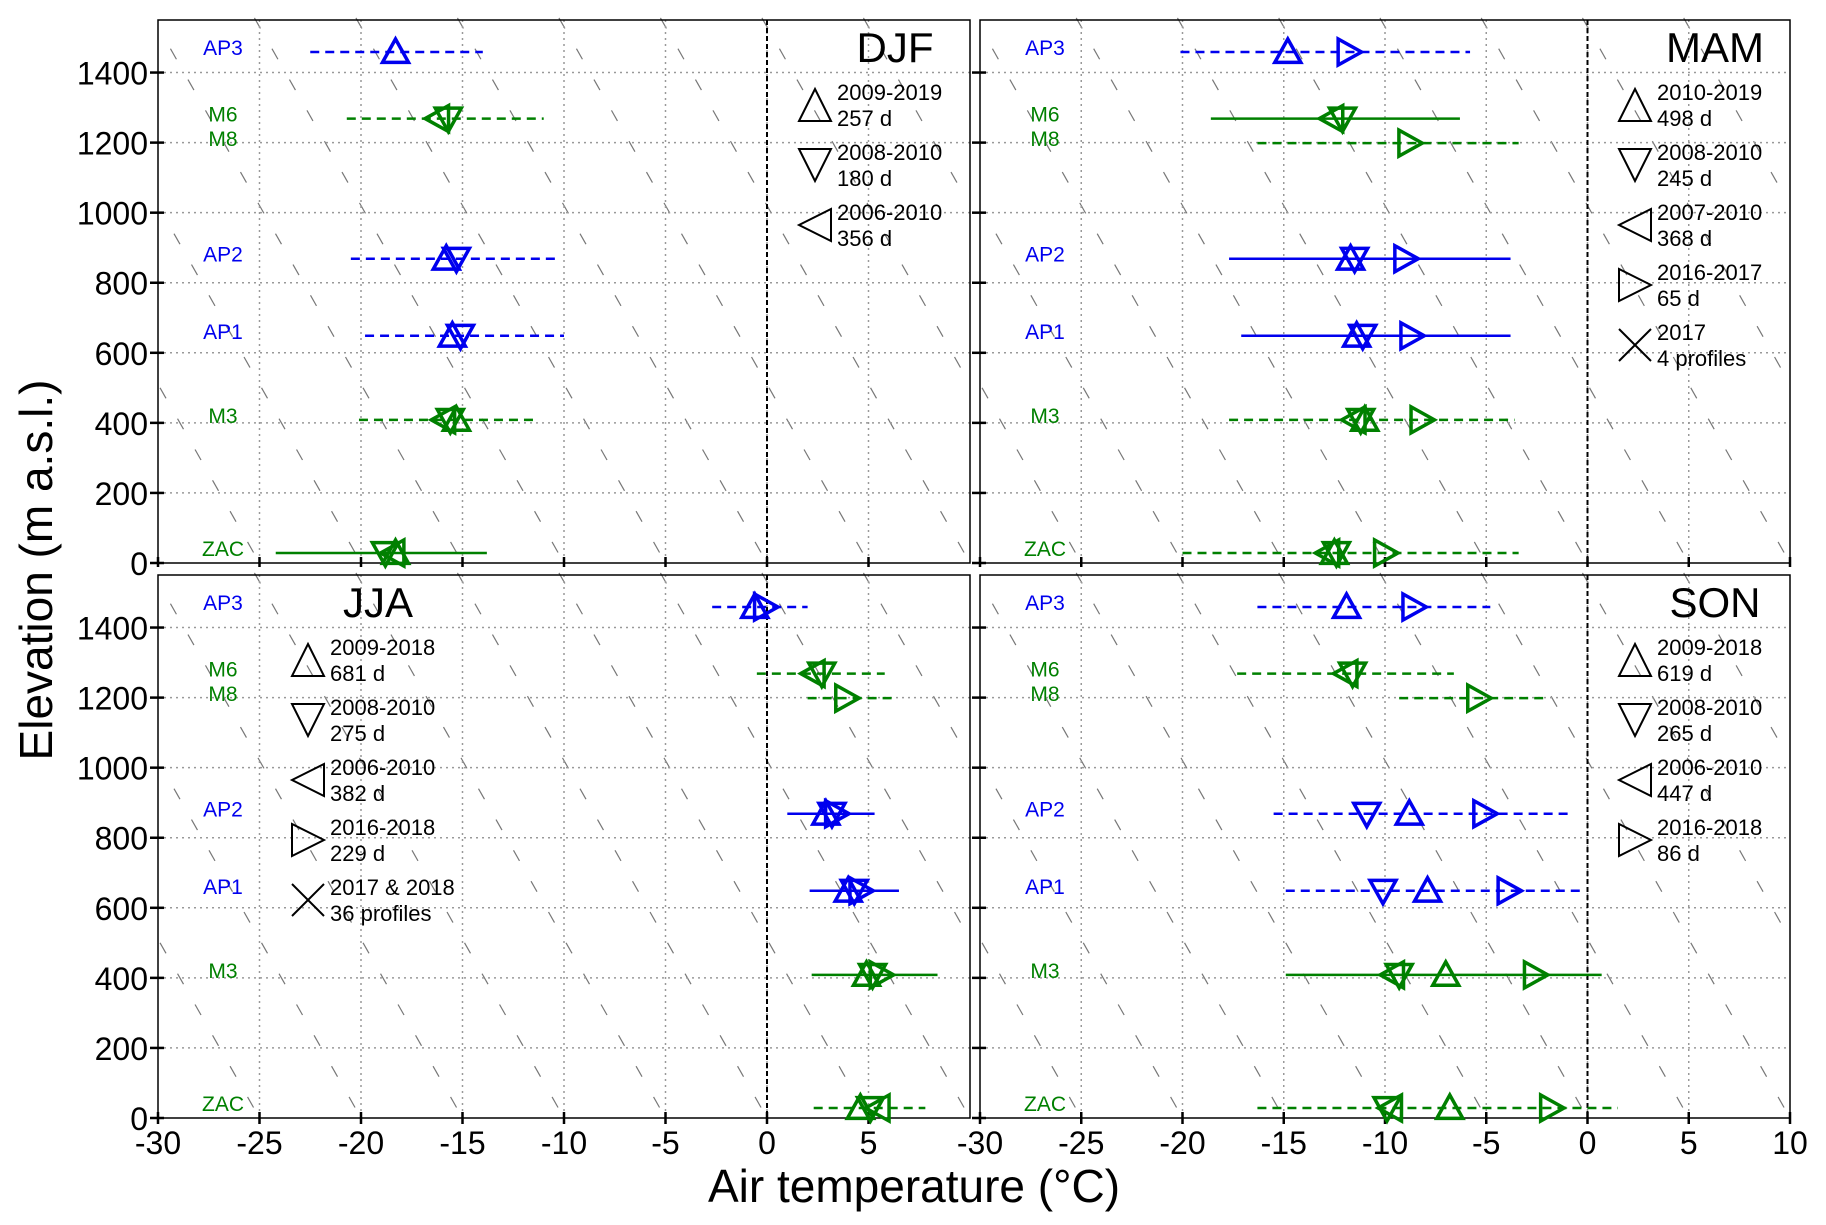 This screenshot has height=1225, width=1826. I want to click on x-axis-label: Air temperature (°C), so click(914, 1186).